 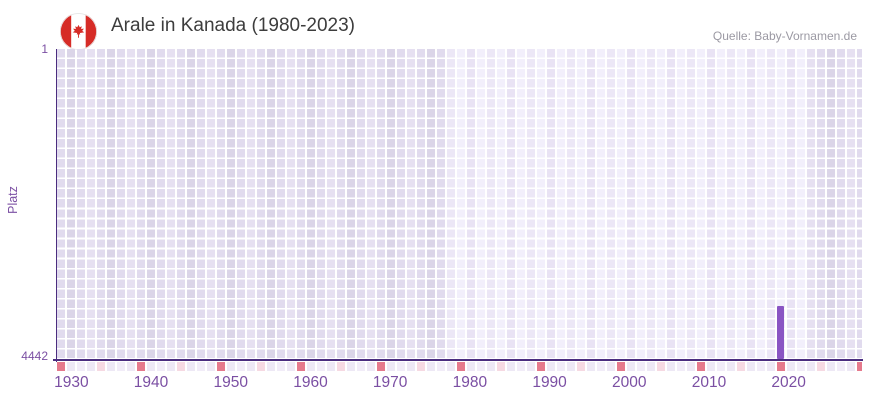 I want to click on x-axis-ticks: 1930 1940 1950 1960 1970 1980 1990 2000 2010 2020, so click(x=436, y=384).